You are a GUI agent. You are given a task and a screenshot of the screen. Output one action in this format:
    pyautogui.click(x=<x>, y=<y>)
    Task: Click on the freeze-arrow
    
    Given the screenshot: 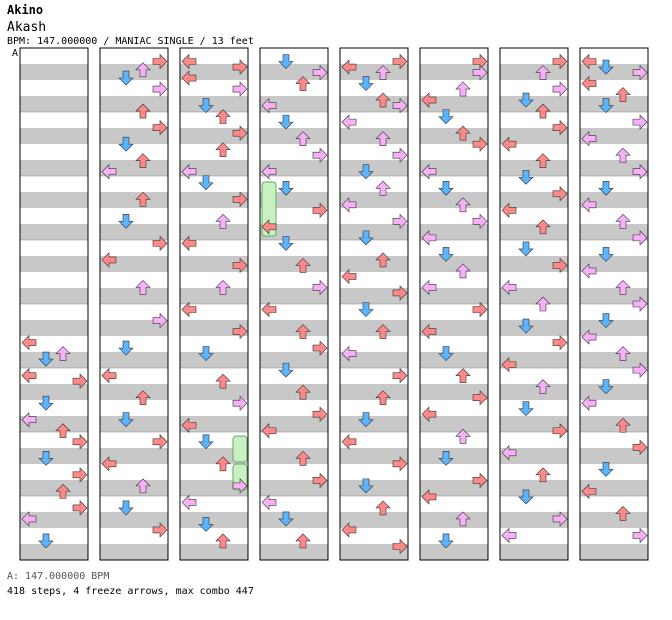 What is the action you would take?
    pyautogui.click(x=269, y=209)
    